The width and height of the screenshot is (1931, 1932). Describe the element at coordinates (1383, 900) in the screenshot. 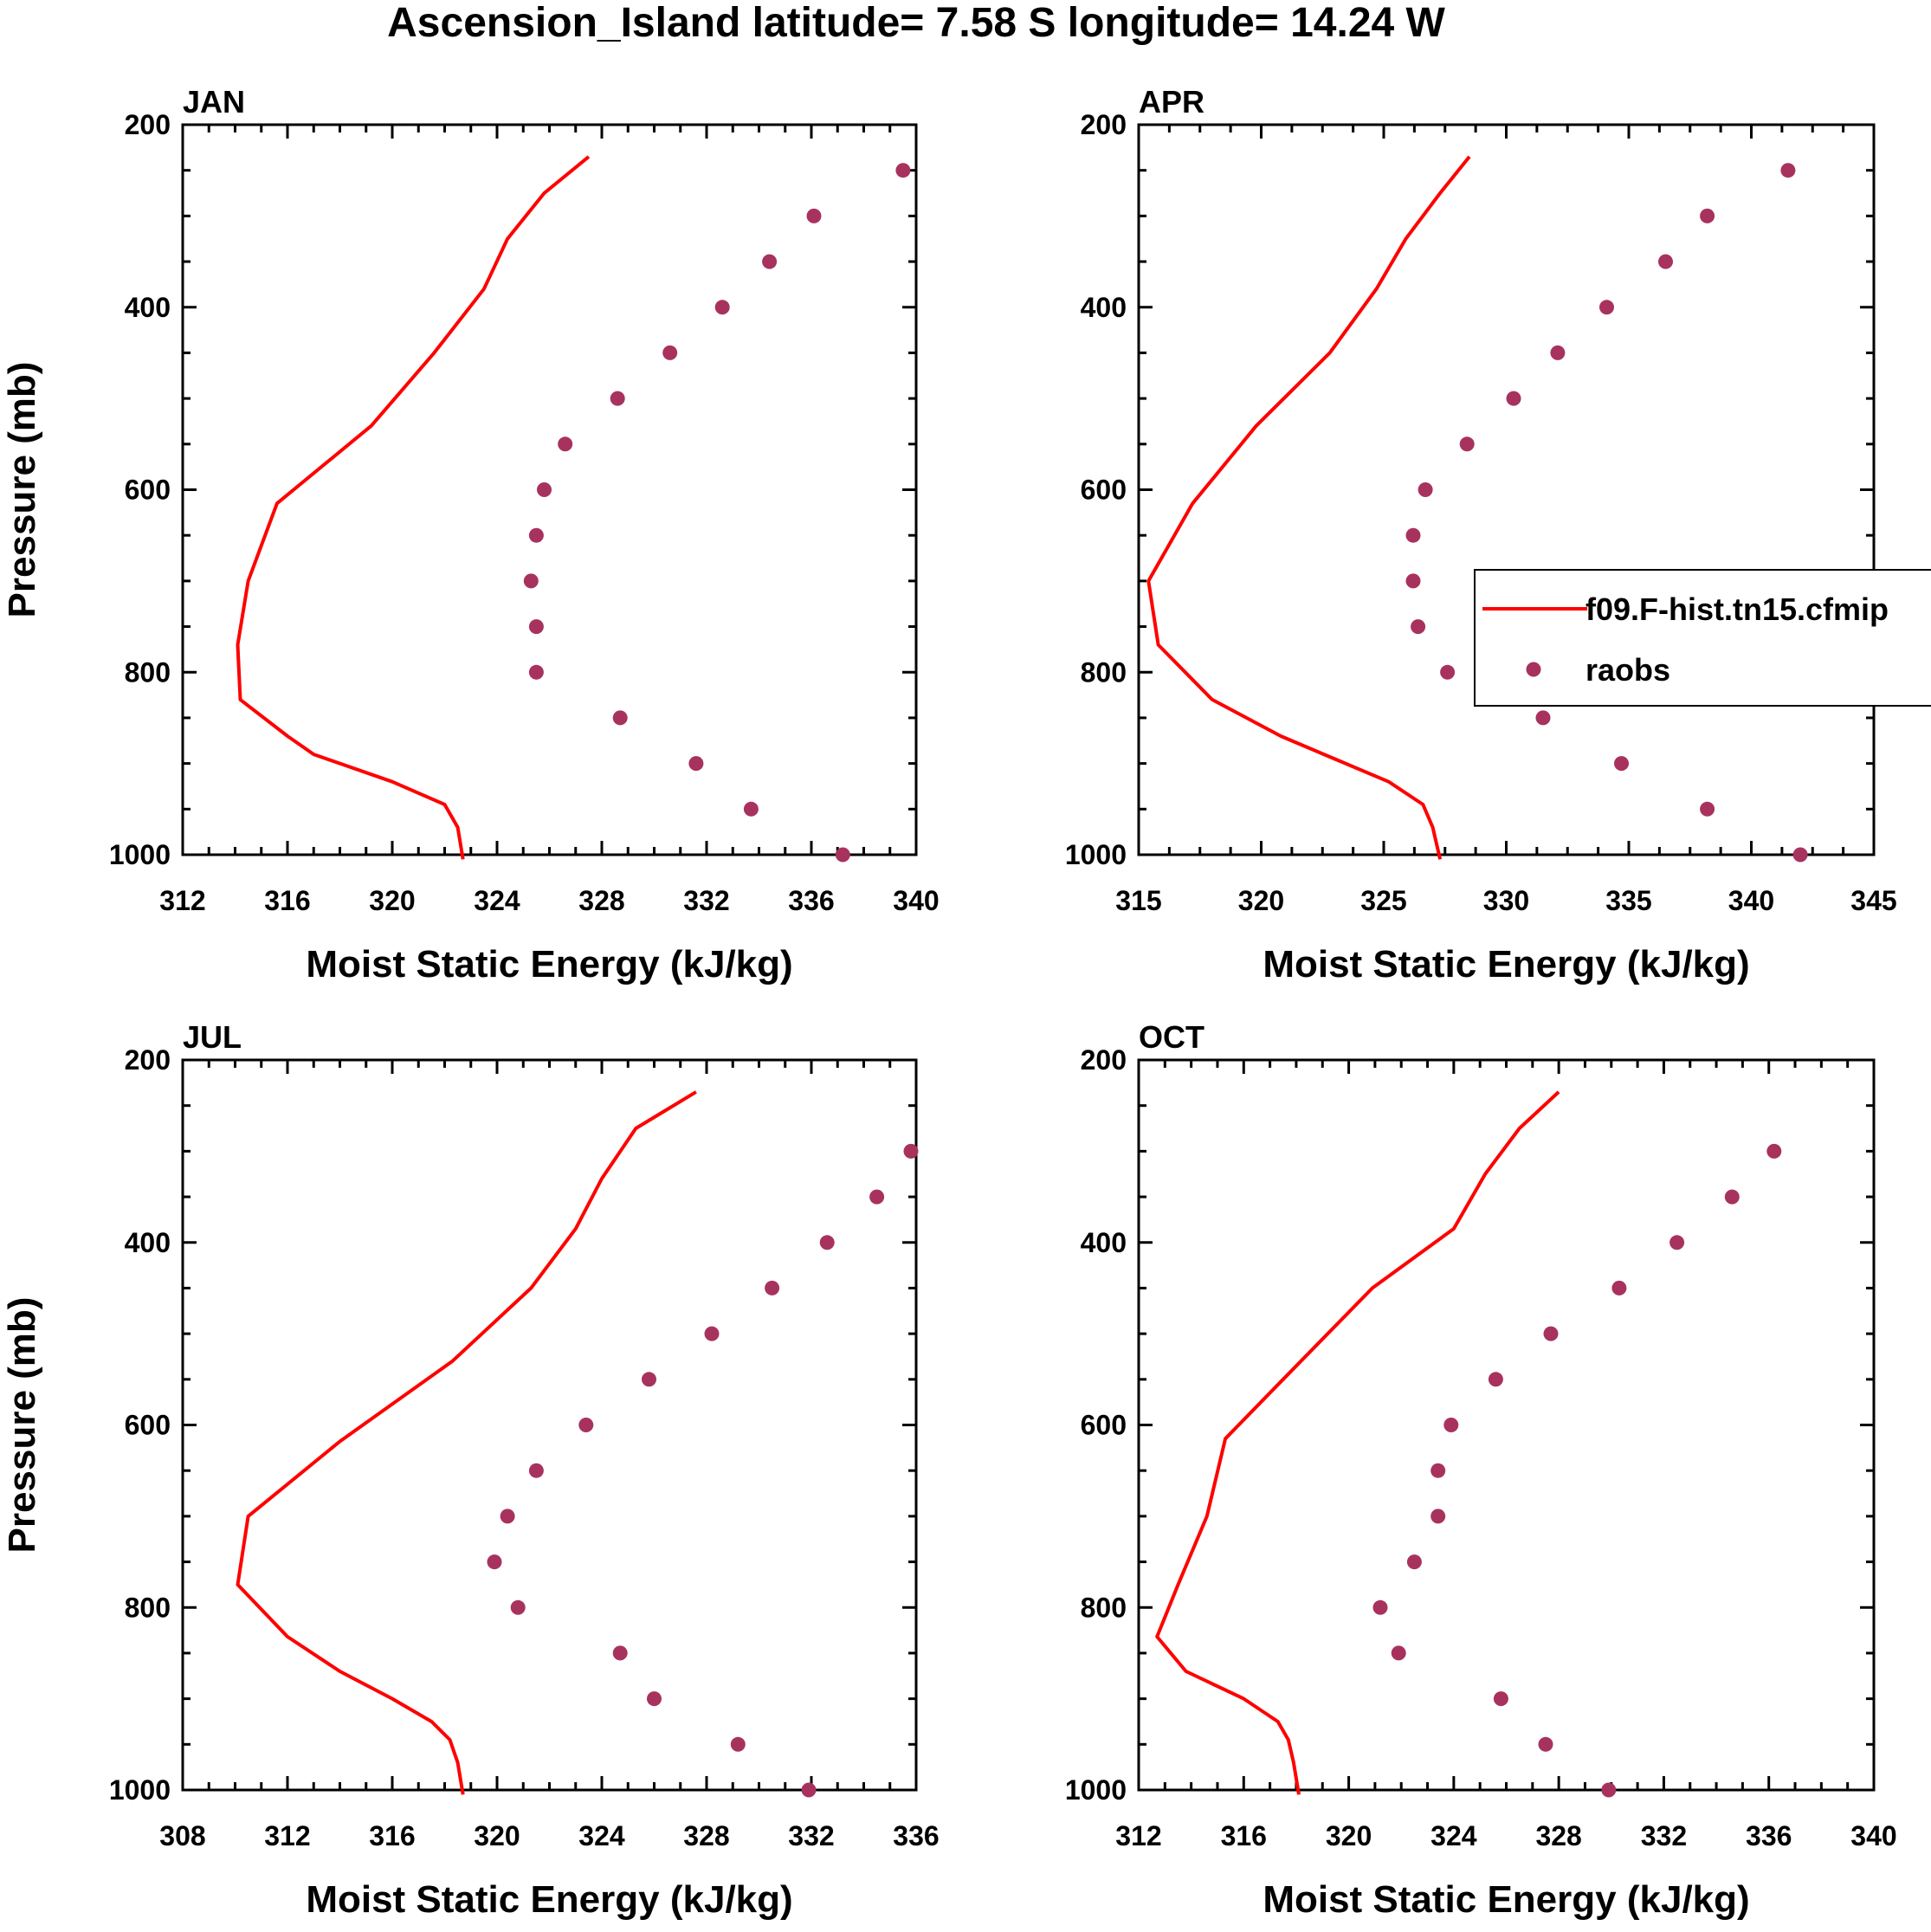

I see `x-tick-label: 325` at that location.